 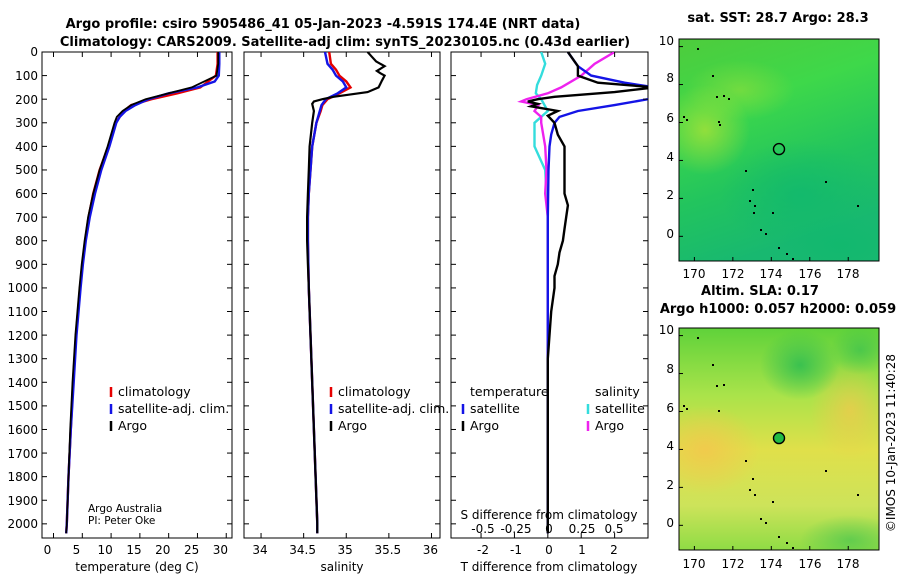 I want to click on lat-tick-0: 0, so click(x=670, y=523).